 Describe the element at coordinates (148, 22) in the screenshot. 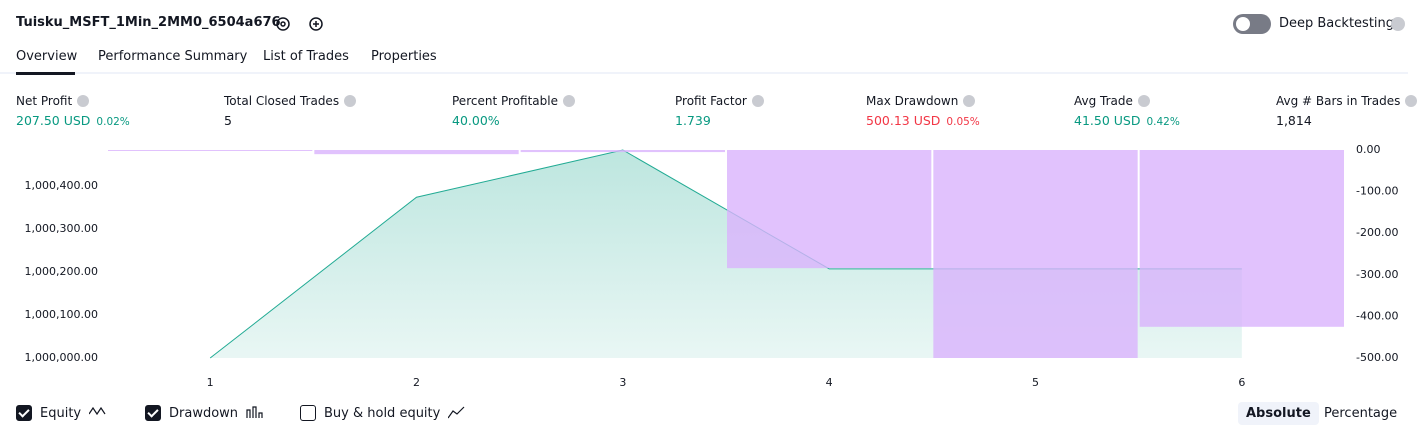

I see `strategy-title: Tuisku_MSFT_1Min_2MM0_6504a676` at that location.